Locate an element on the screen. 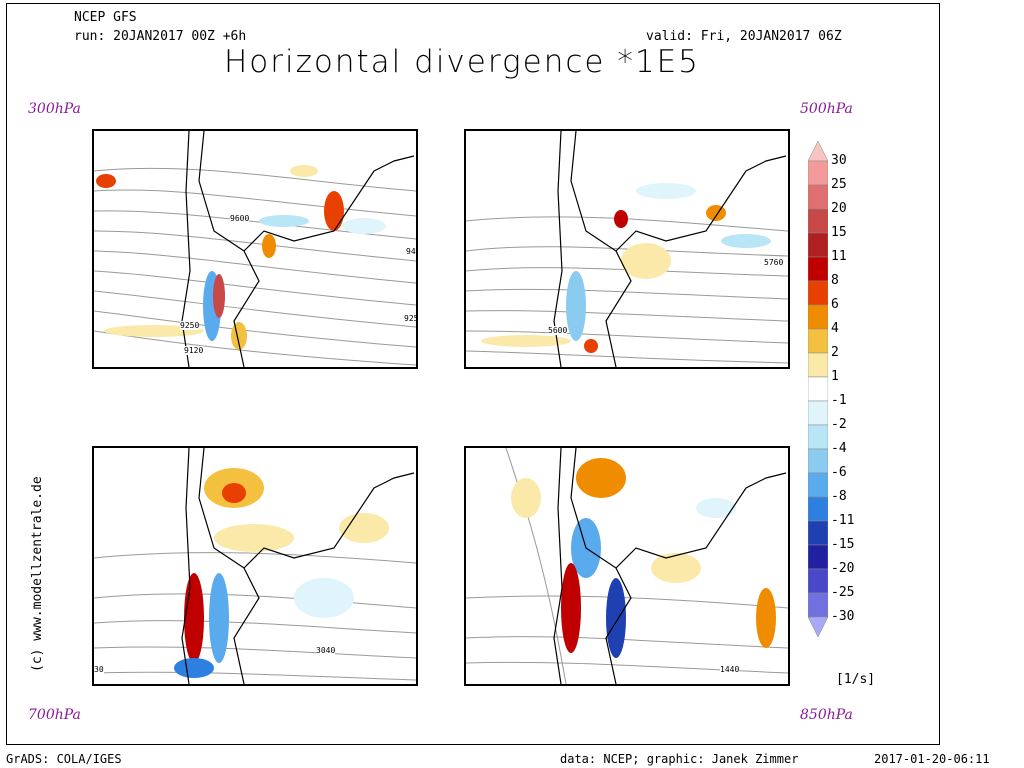 The height and width of the screenshot is (768, 1024). colorbar-tick-label: -11 is located at coordinates (843, 520).